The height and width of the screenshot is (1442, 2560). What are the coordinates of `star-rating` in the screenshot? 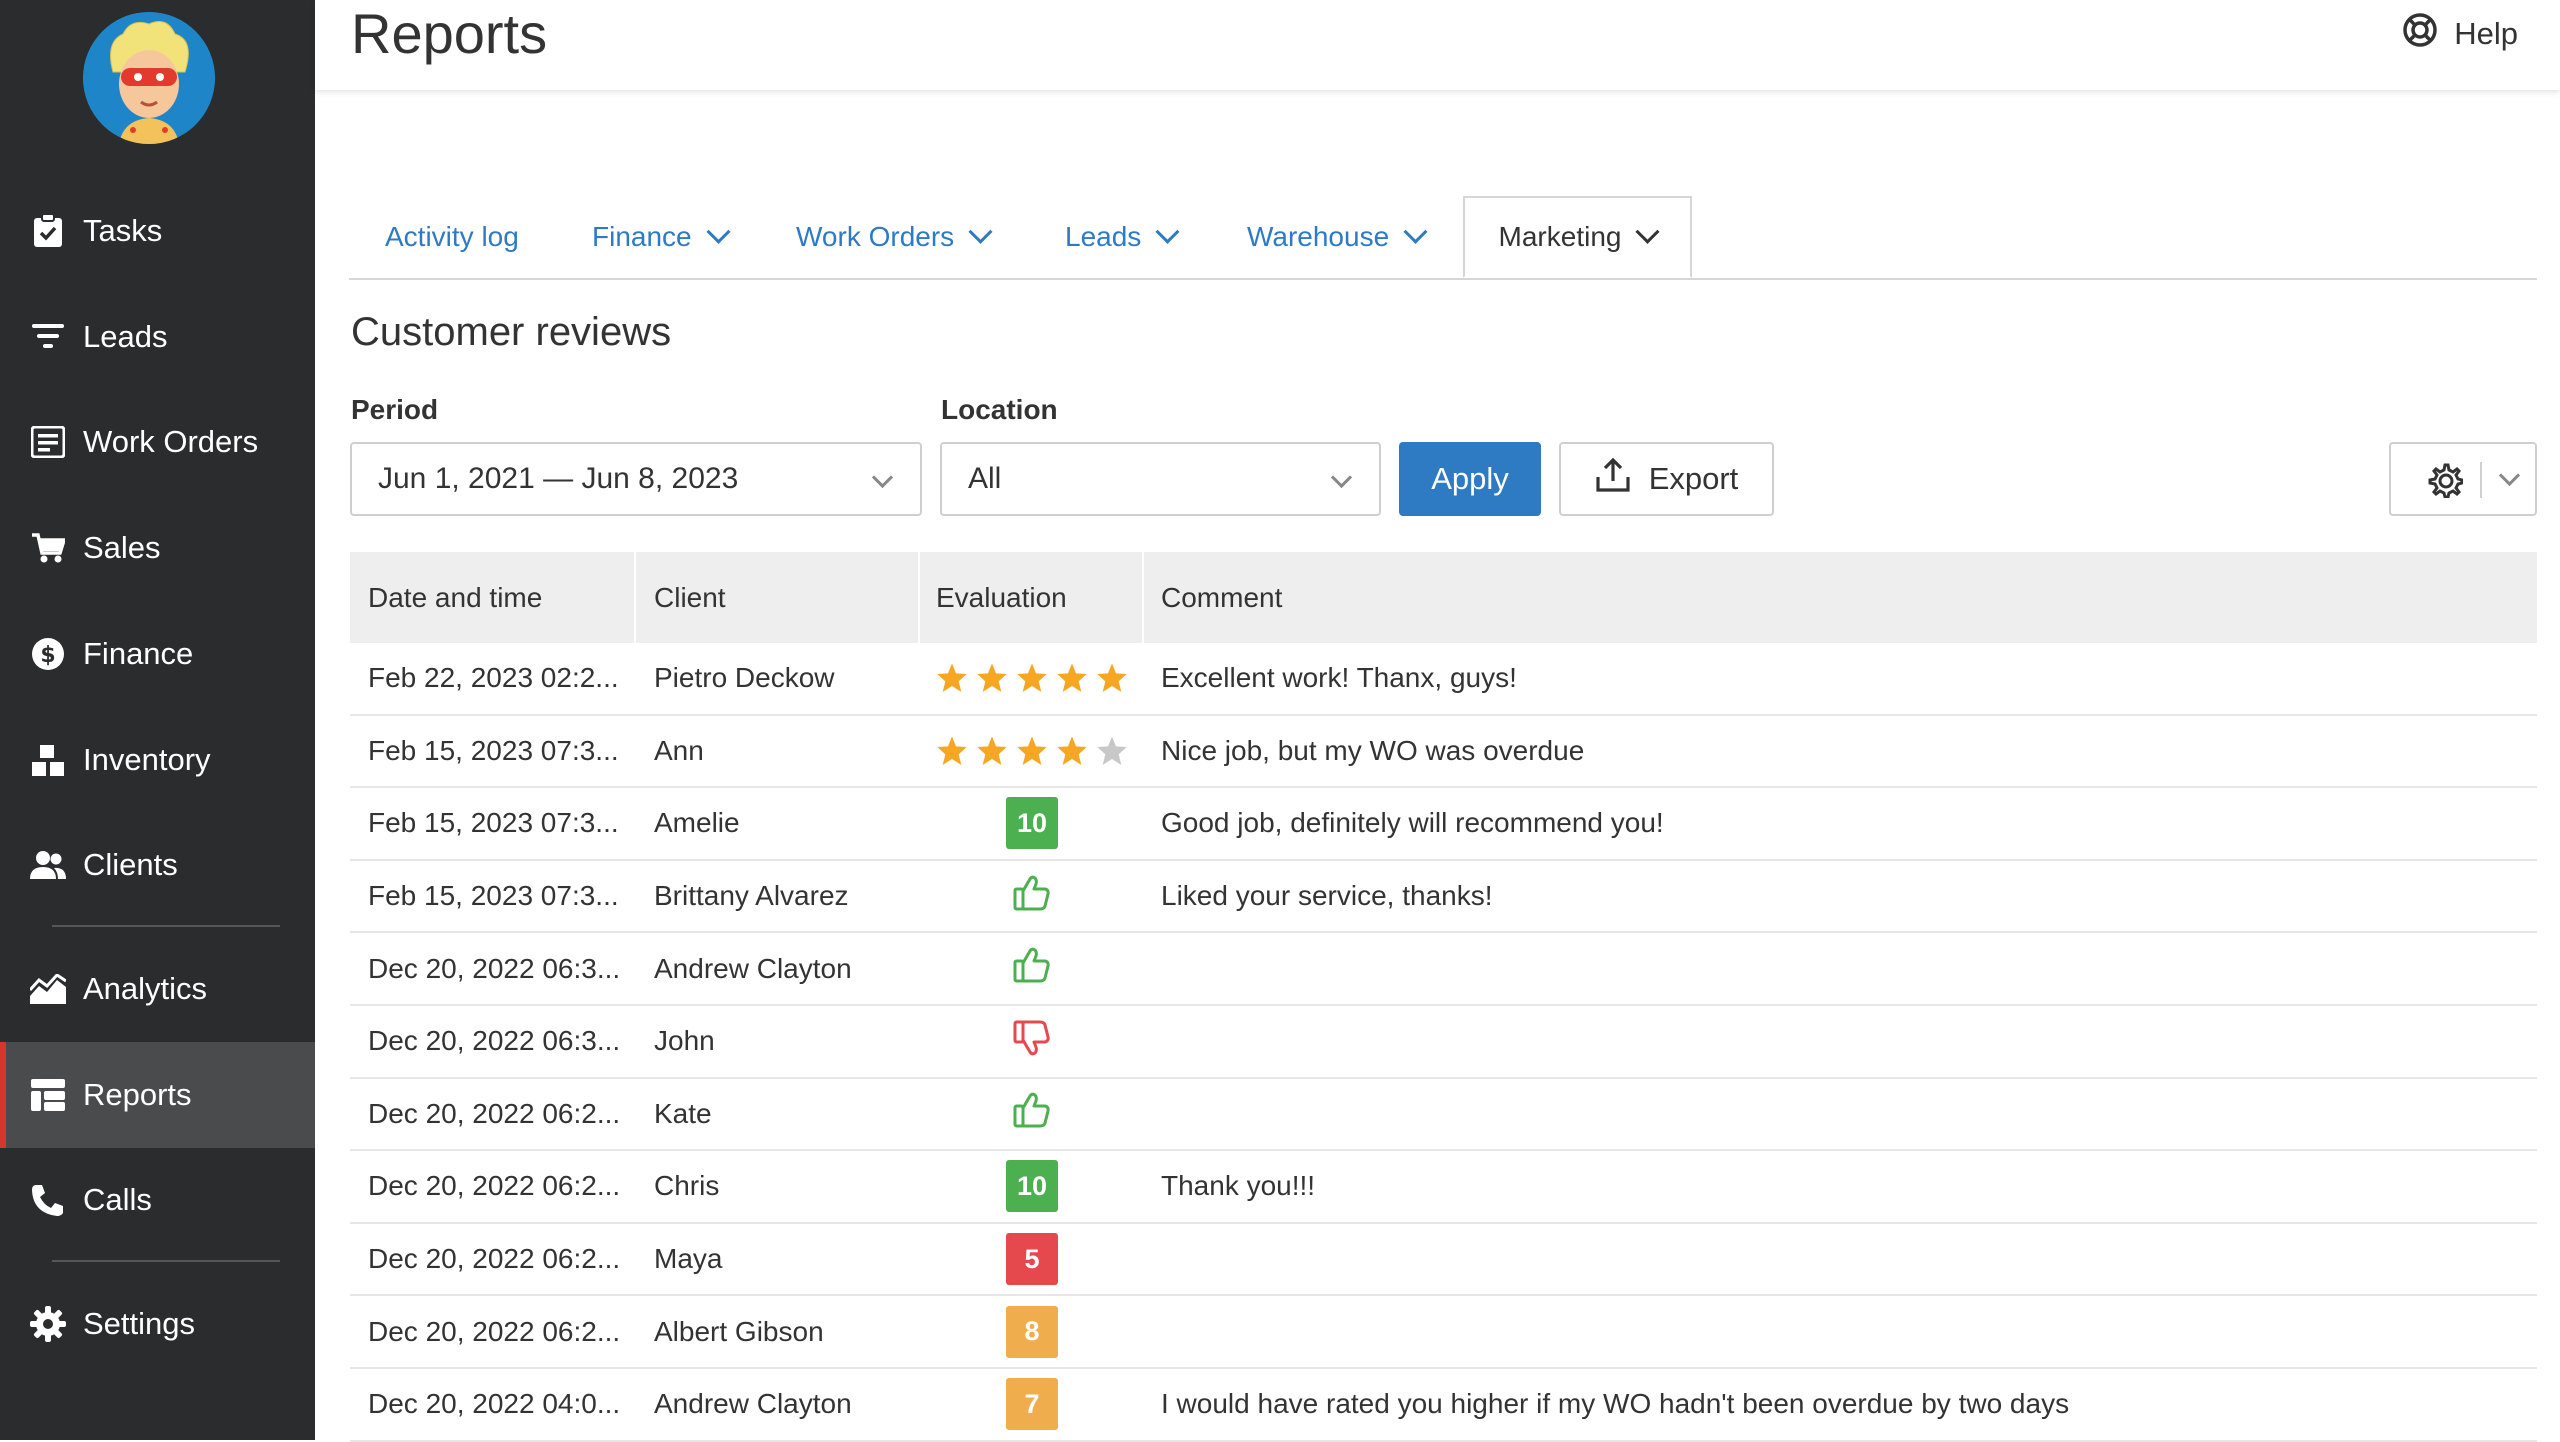 It's located at (1032, 678).